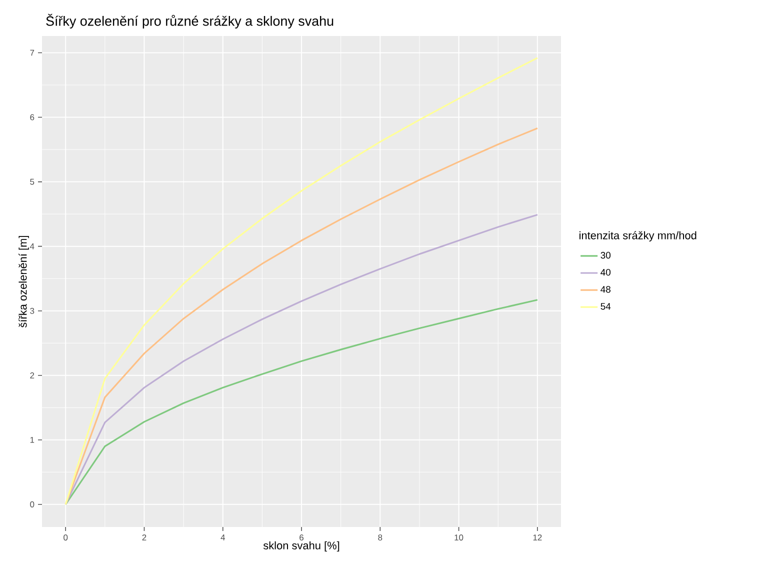  Describe the element at coordinates (605, 272) in the screenshot. I see `legend-label: 40` at that location.